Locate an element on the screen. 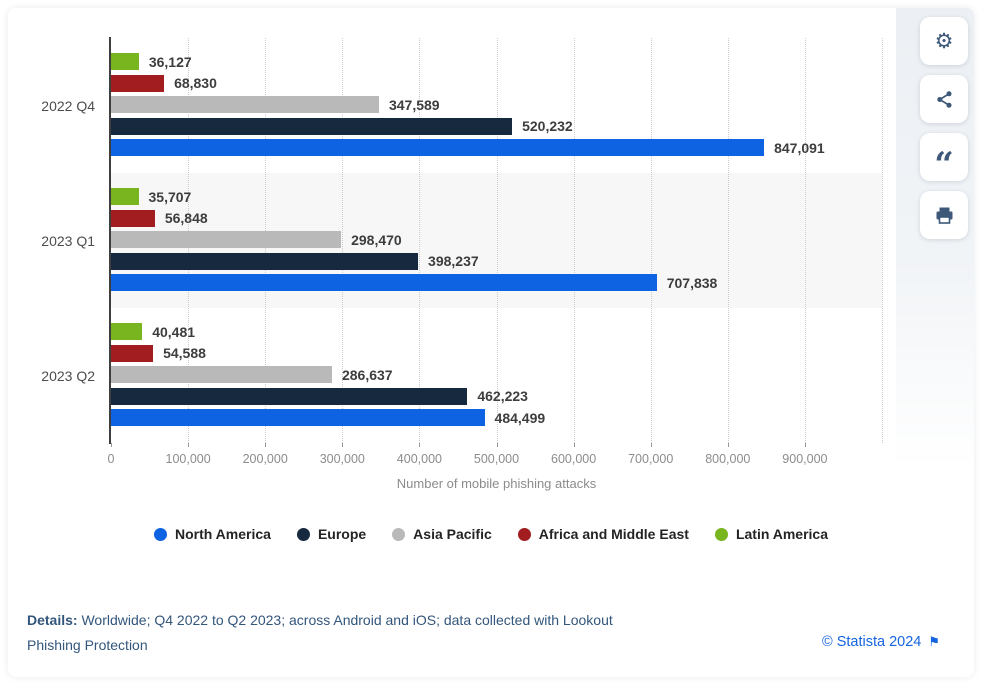 The width and height of the screenshot is (982, 685). y-axis-line is located at coordinates (110, 240).